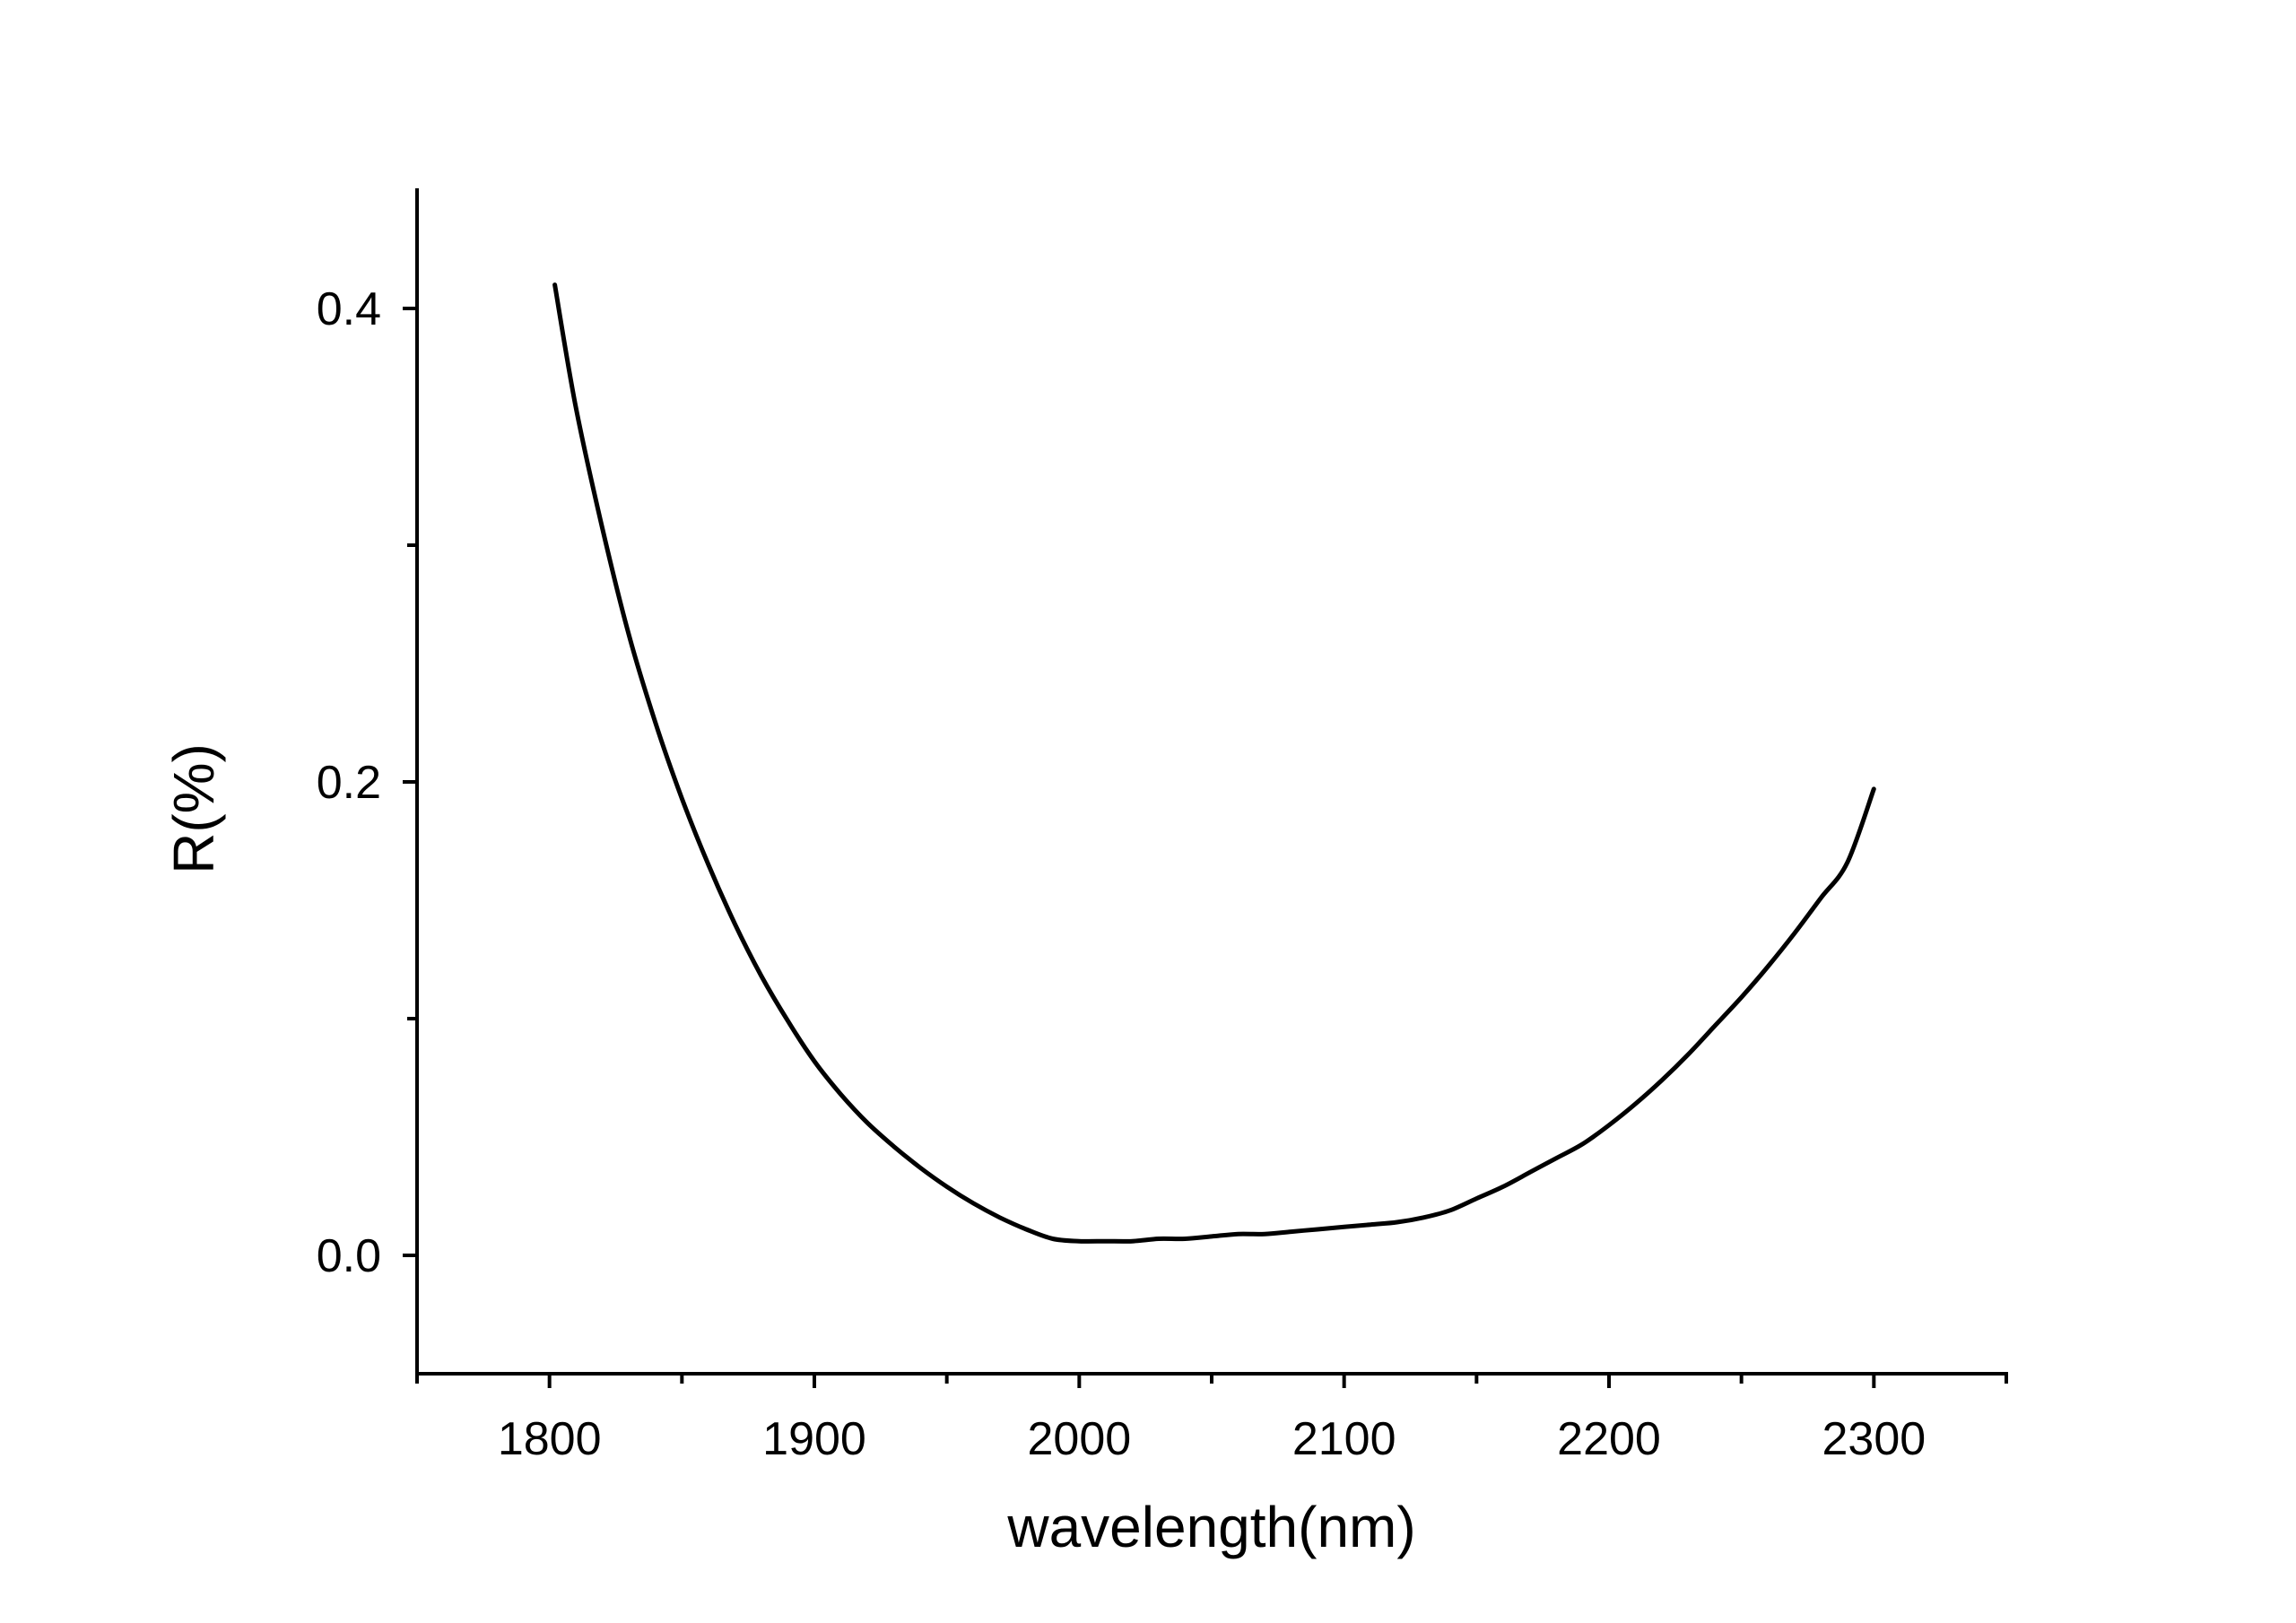  Describe the element at coordinates (814, 1439) in the screenshot. I see `x-tick-label: 1900` at that location.